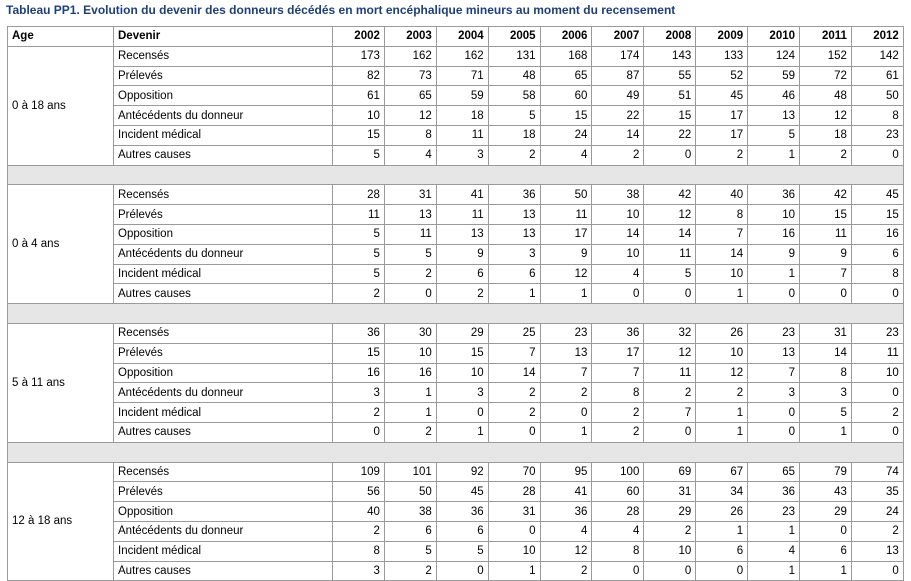  I want to click on value-cell: 60, so click(618, 492).